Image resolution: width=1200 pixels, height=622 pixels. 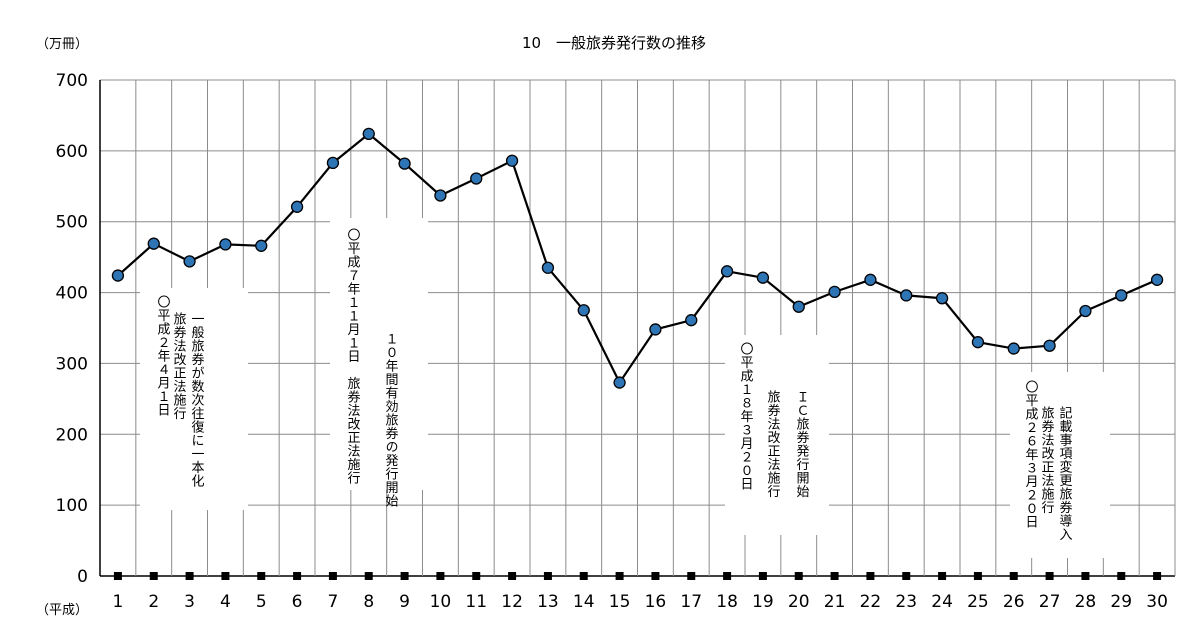 What do you see at coordinates (727, 602) in the screenshot?
I see `x-tick-label: 18` at bounding box center [727, 602].